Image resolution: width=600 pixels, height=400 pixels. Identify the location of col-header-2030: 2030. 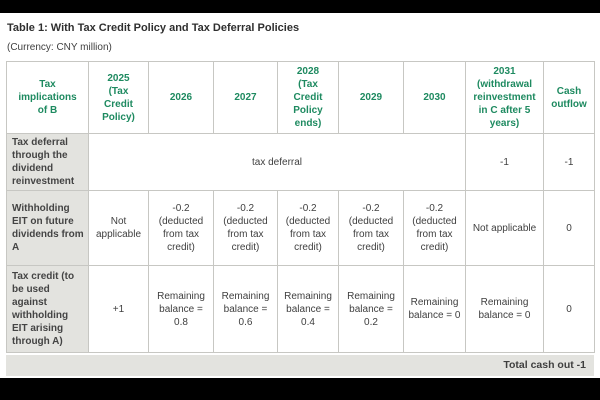
(434, 97).